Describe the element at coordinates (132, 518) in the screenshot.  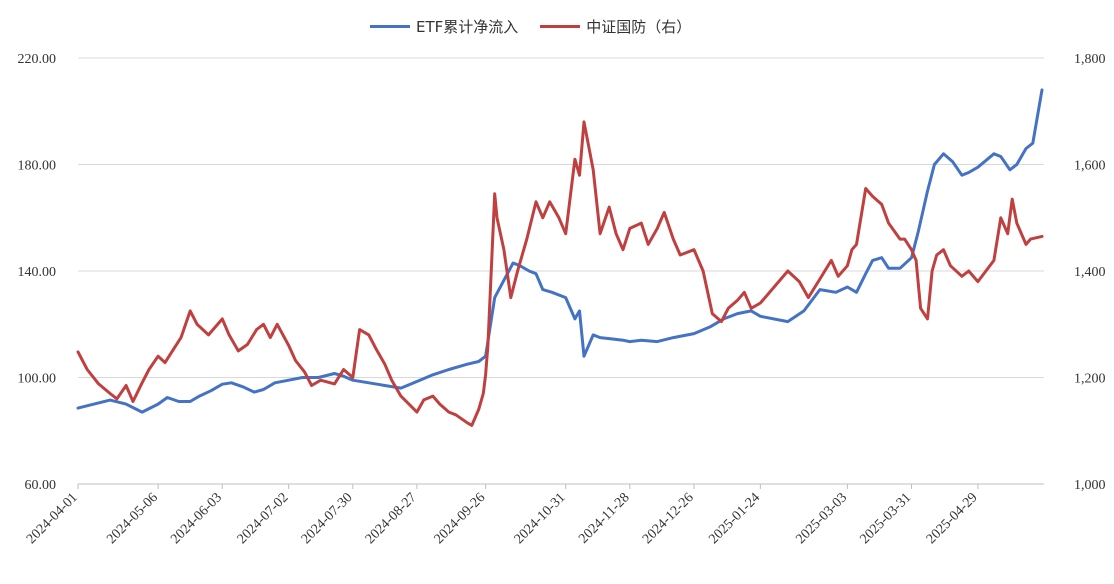
I see `x-tick-label: 2024-05-06` at that location.